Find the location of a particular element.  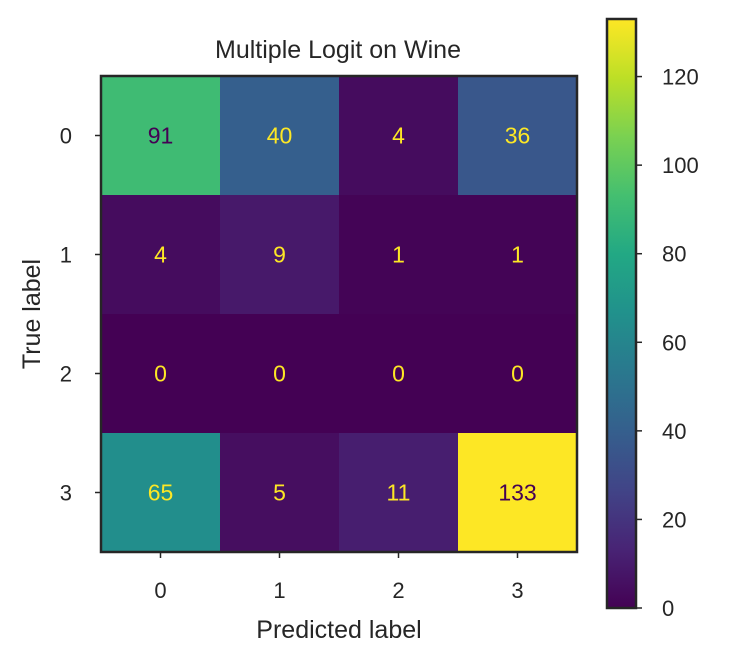

cell-value-label: 91 is located at coordinates (161, 136).